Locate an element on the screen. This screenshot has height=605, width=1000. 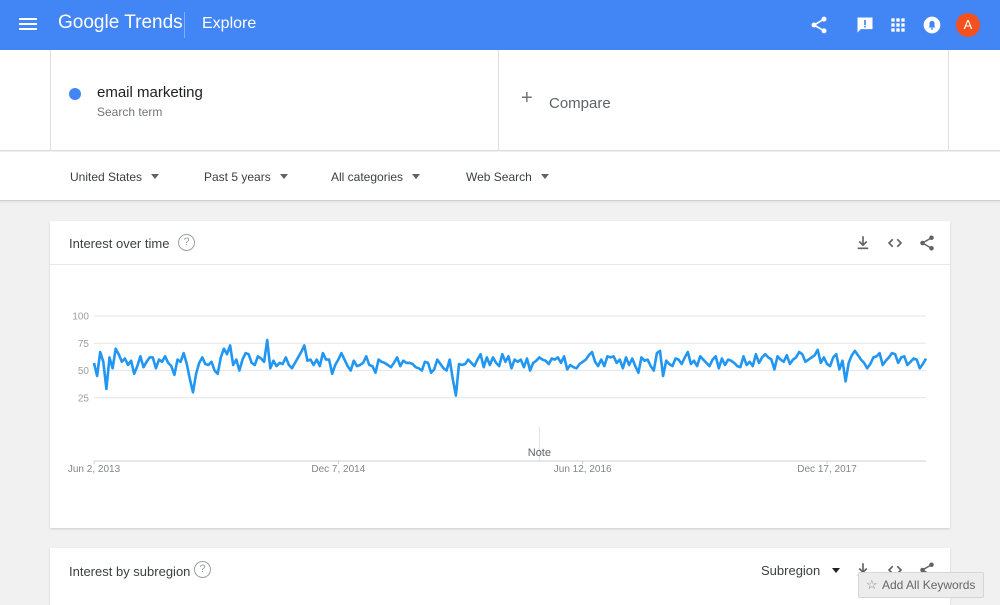
plus-icon: + is located at coordinates (527, 98).